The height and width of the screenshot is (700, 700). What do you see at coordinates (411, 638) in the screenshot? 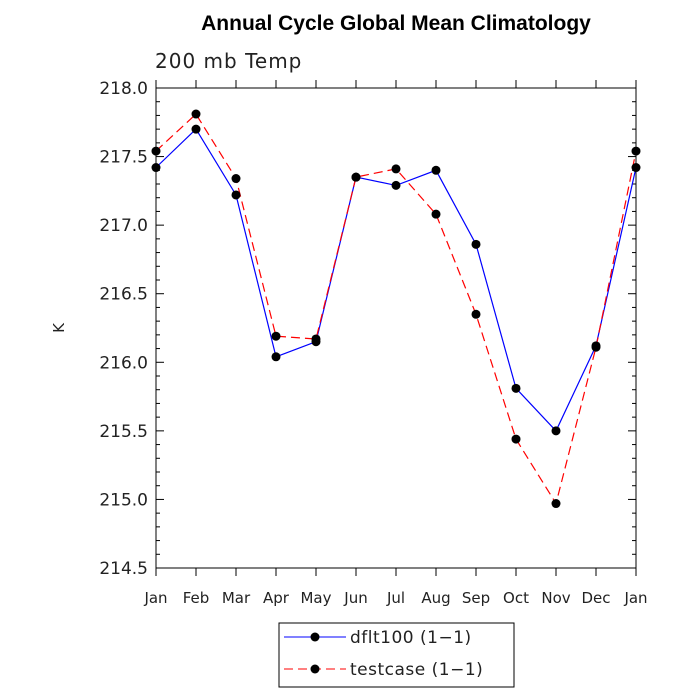
I see `legend-label-dflt100: dflt100 (1−1)` at bounding box center [411, 638].